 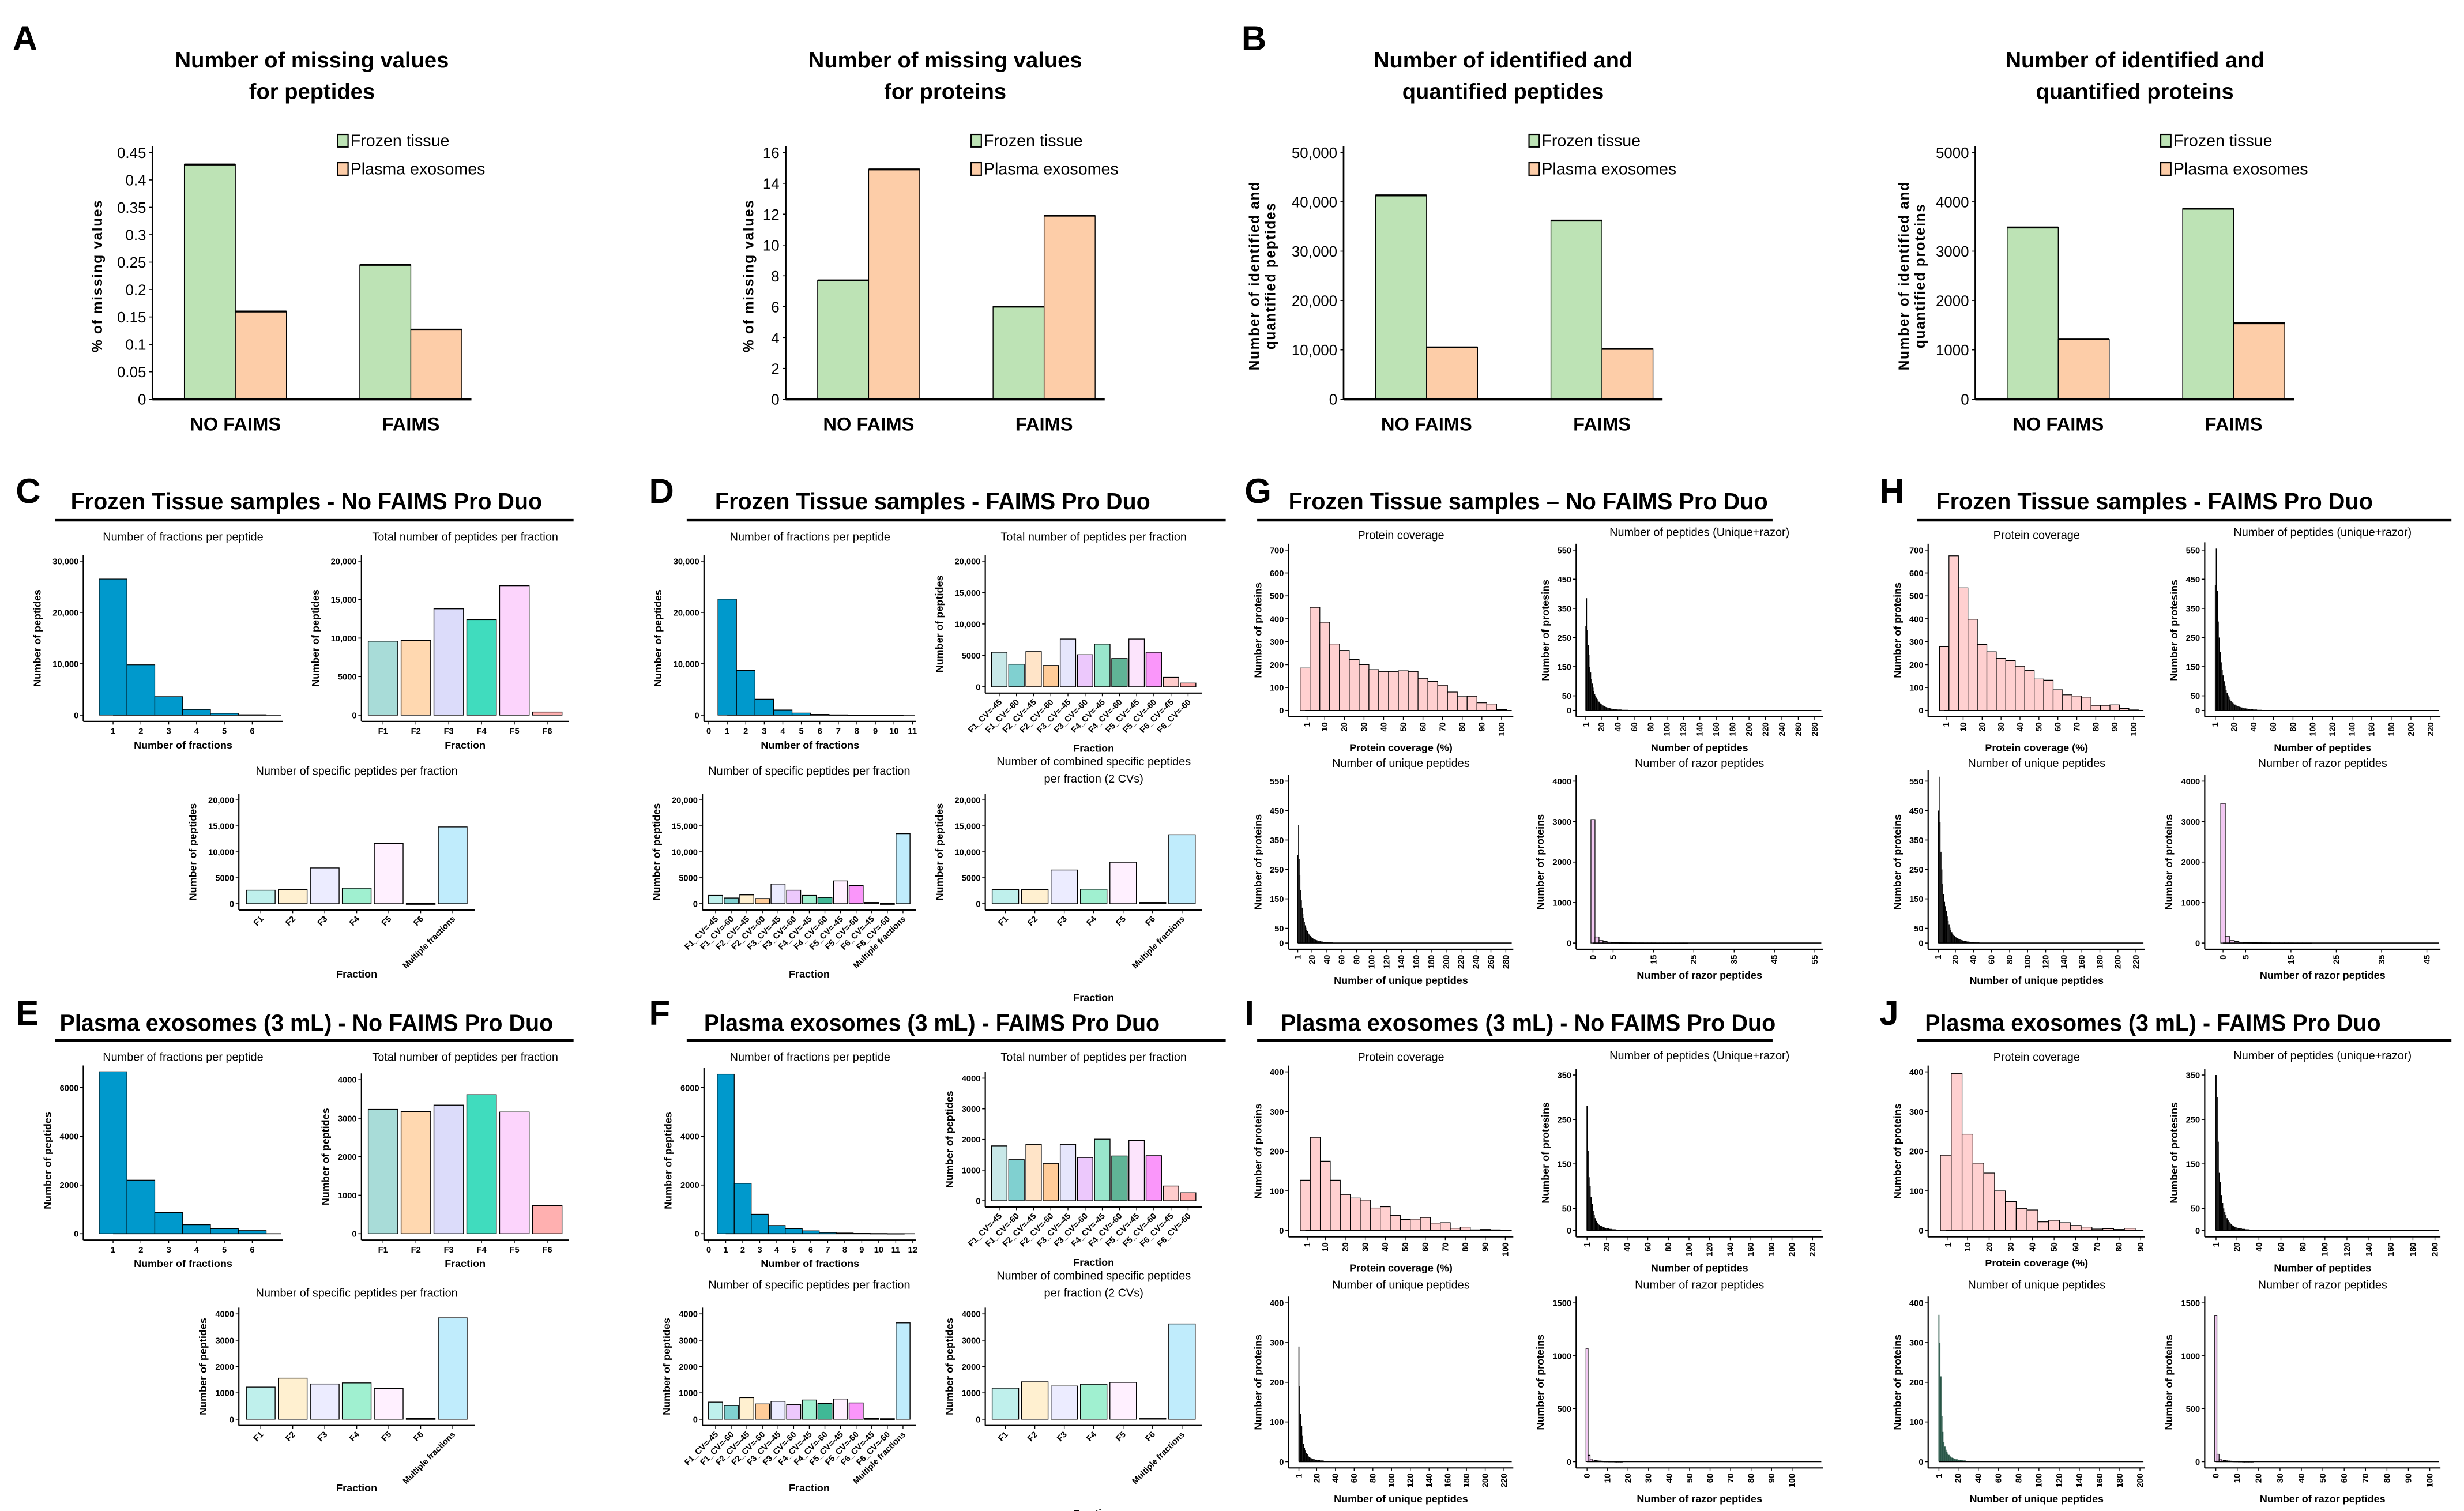 I want to click on chart-title: Number of unique peptides, so click(x=2037, y=1285).